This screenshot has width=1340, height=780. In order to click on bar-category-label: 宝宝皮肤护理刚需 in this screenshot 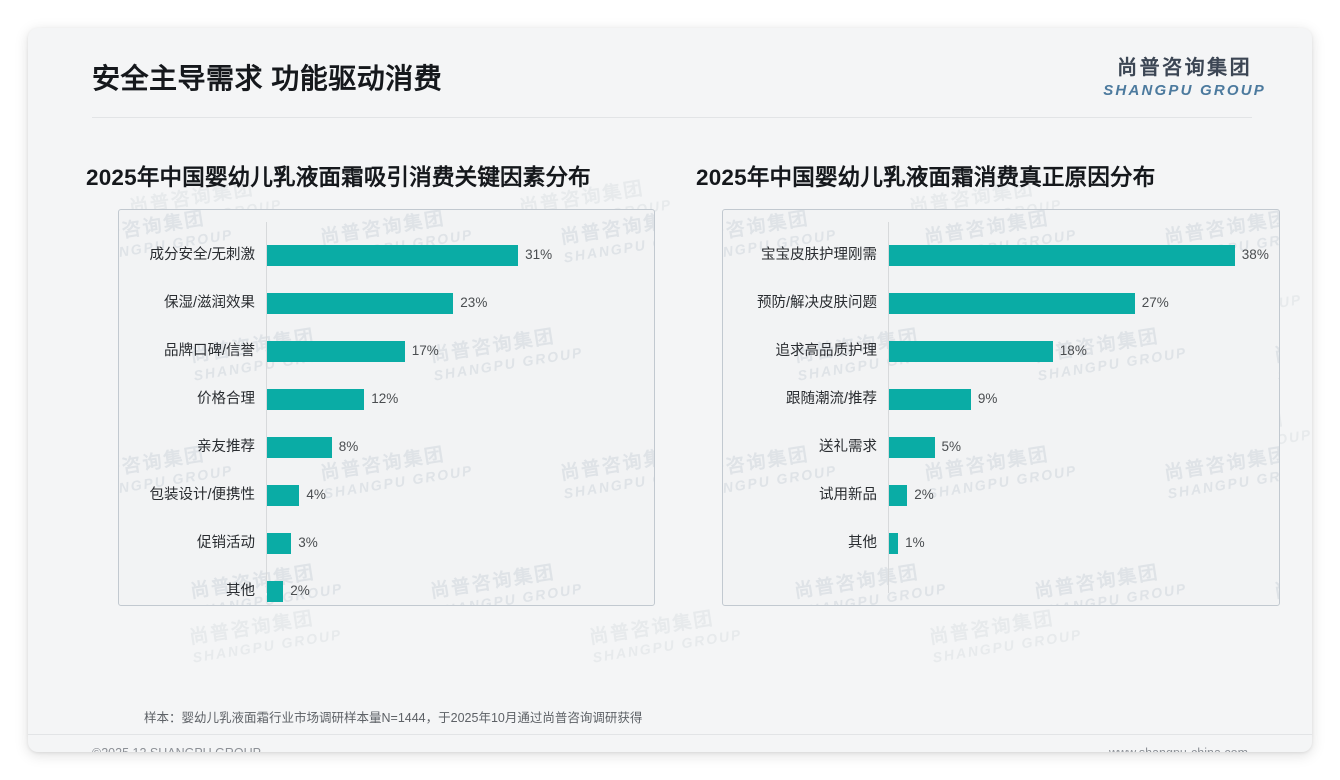, I will do `click(819, 255)`.